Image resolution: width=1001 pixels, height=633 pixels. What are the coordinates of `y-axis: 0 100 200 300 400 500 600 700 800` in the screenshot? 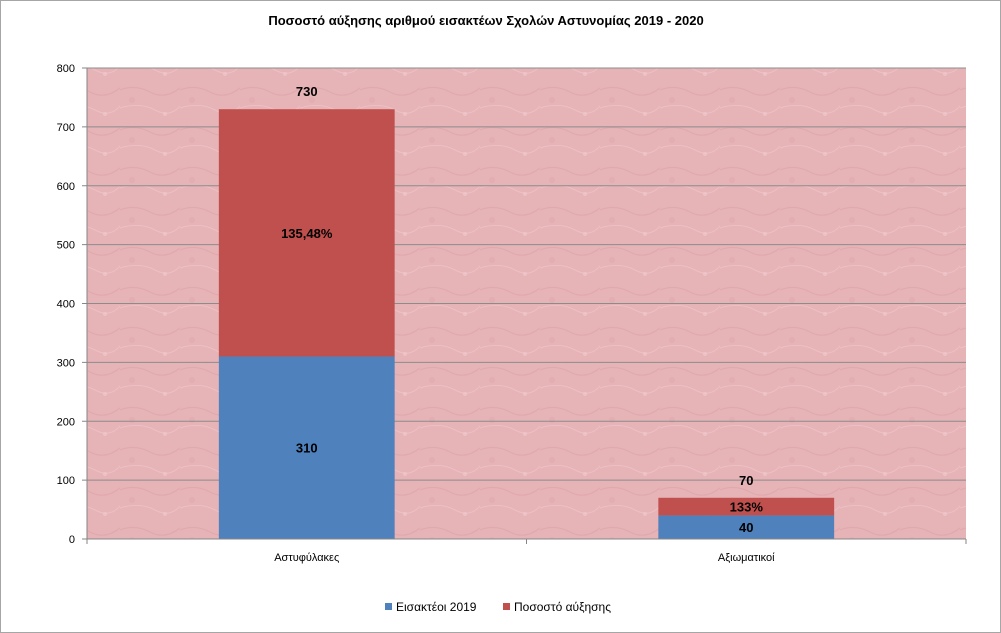 It's located at (72, 304).